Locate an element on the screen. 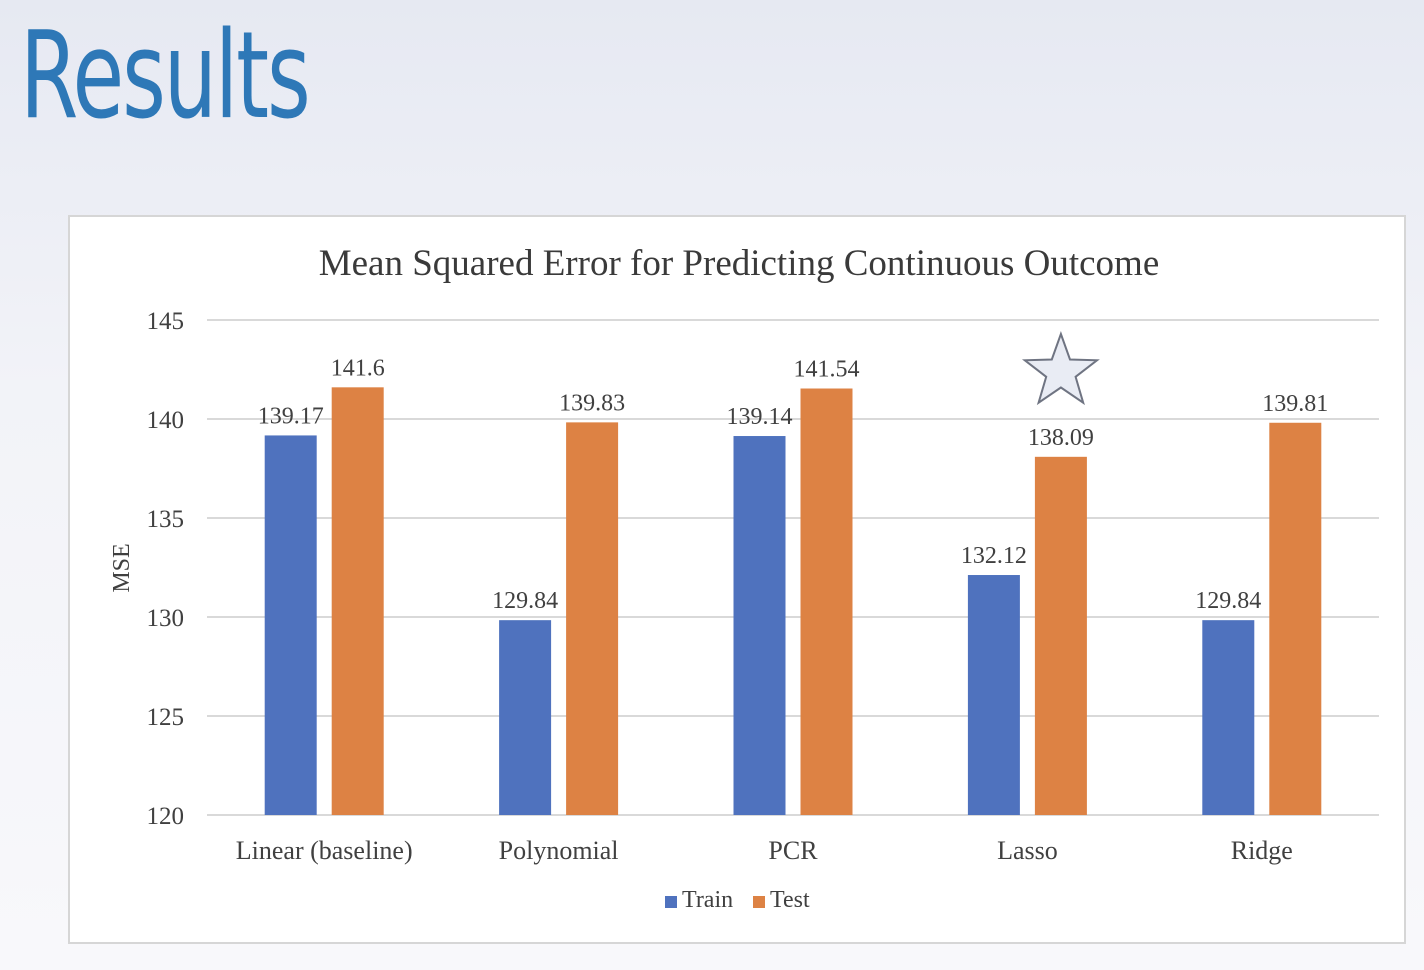 The height and width of the screenshot is (970, 1424). y-tick-label: 145 is located at coordinates (166, 321).